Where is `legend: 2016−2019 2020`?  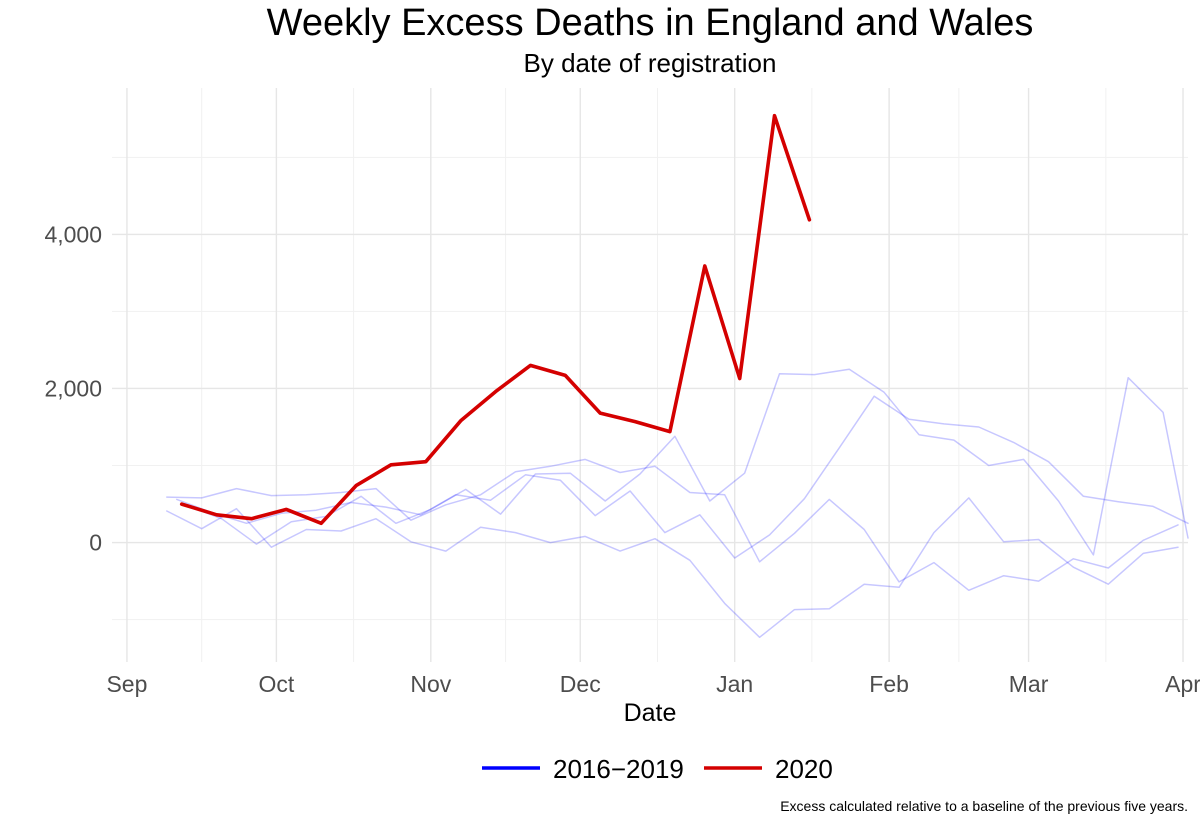
legend: 2016−2019 2020 is located at coordinates (657, 769).